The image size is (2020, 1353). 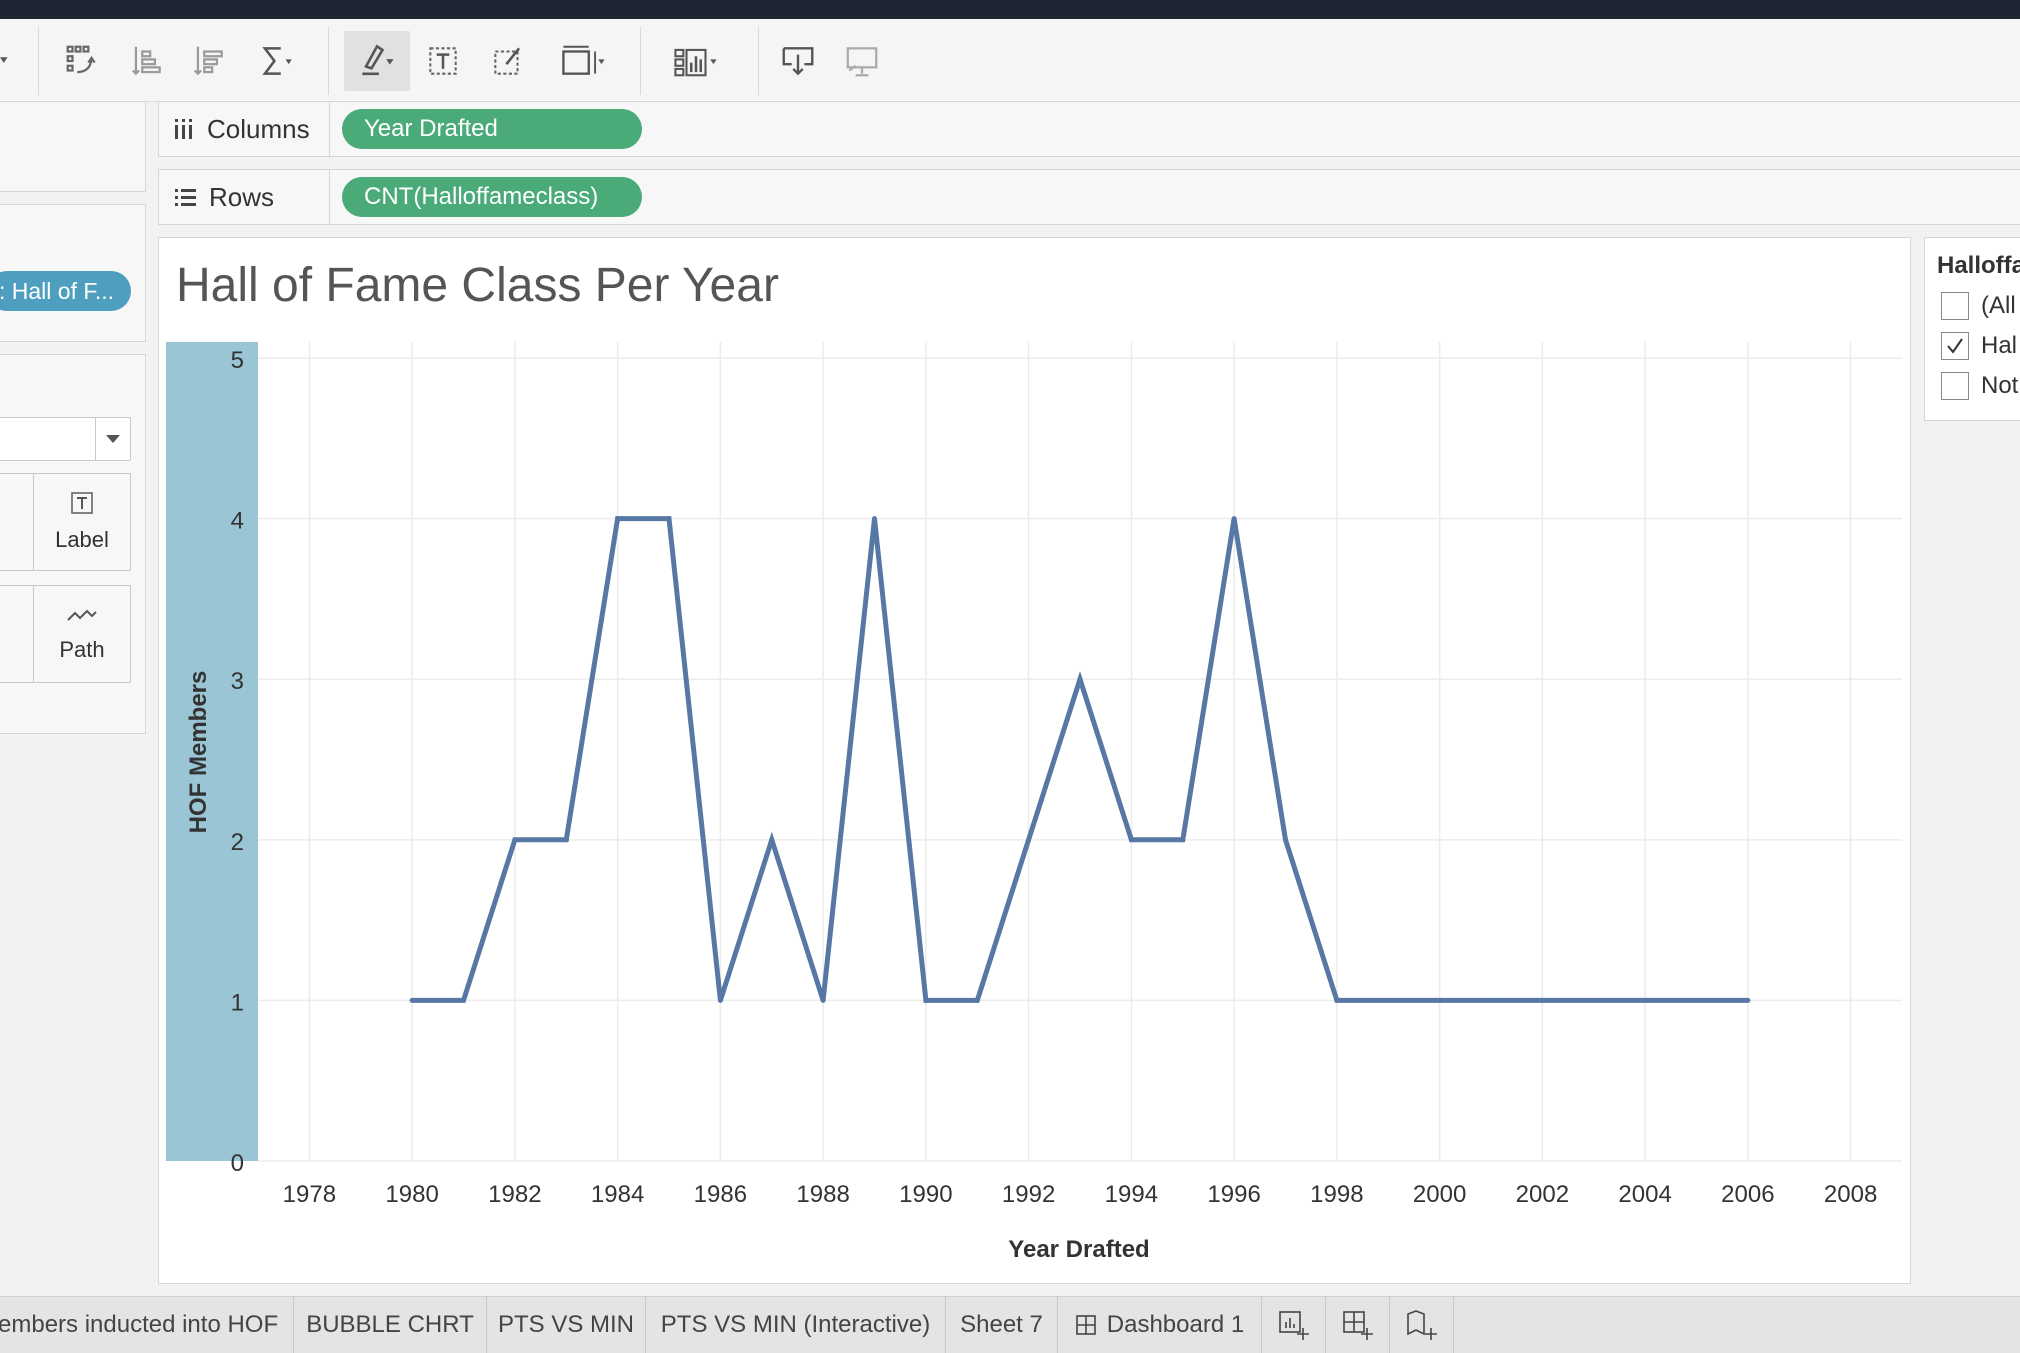 I want to click on window-top-bar, so click(x=1010, y=9).